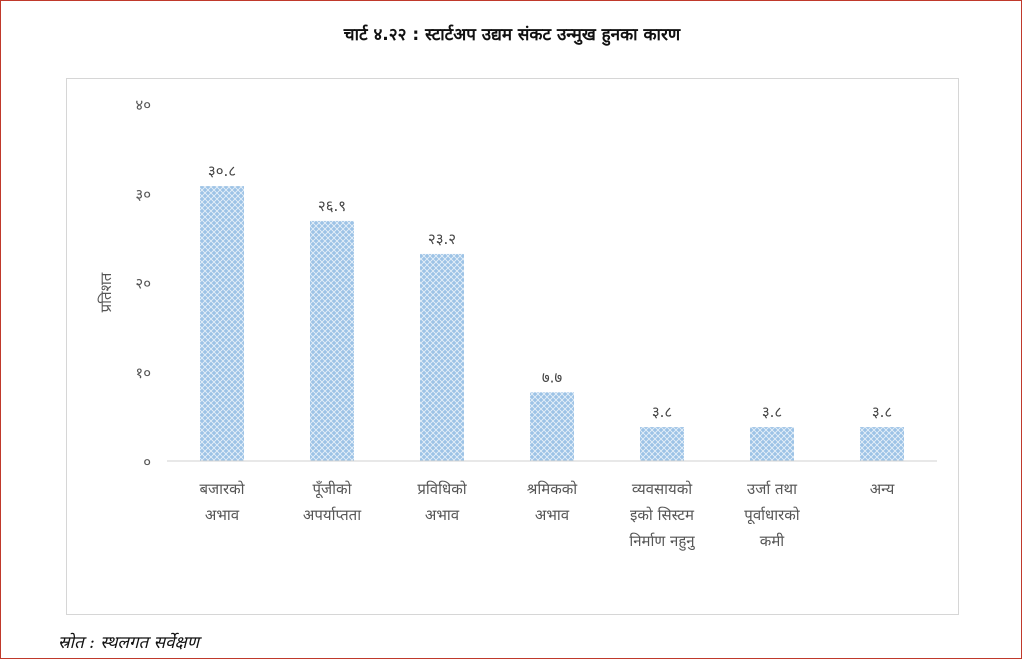 The width and height of the screenshot is (1024, 661). What do you see at coordinates (222, 171) in the screenshot?
I see `bar-data-label: ३०.८` at bounding box center [222, 171].